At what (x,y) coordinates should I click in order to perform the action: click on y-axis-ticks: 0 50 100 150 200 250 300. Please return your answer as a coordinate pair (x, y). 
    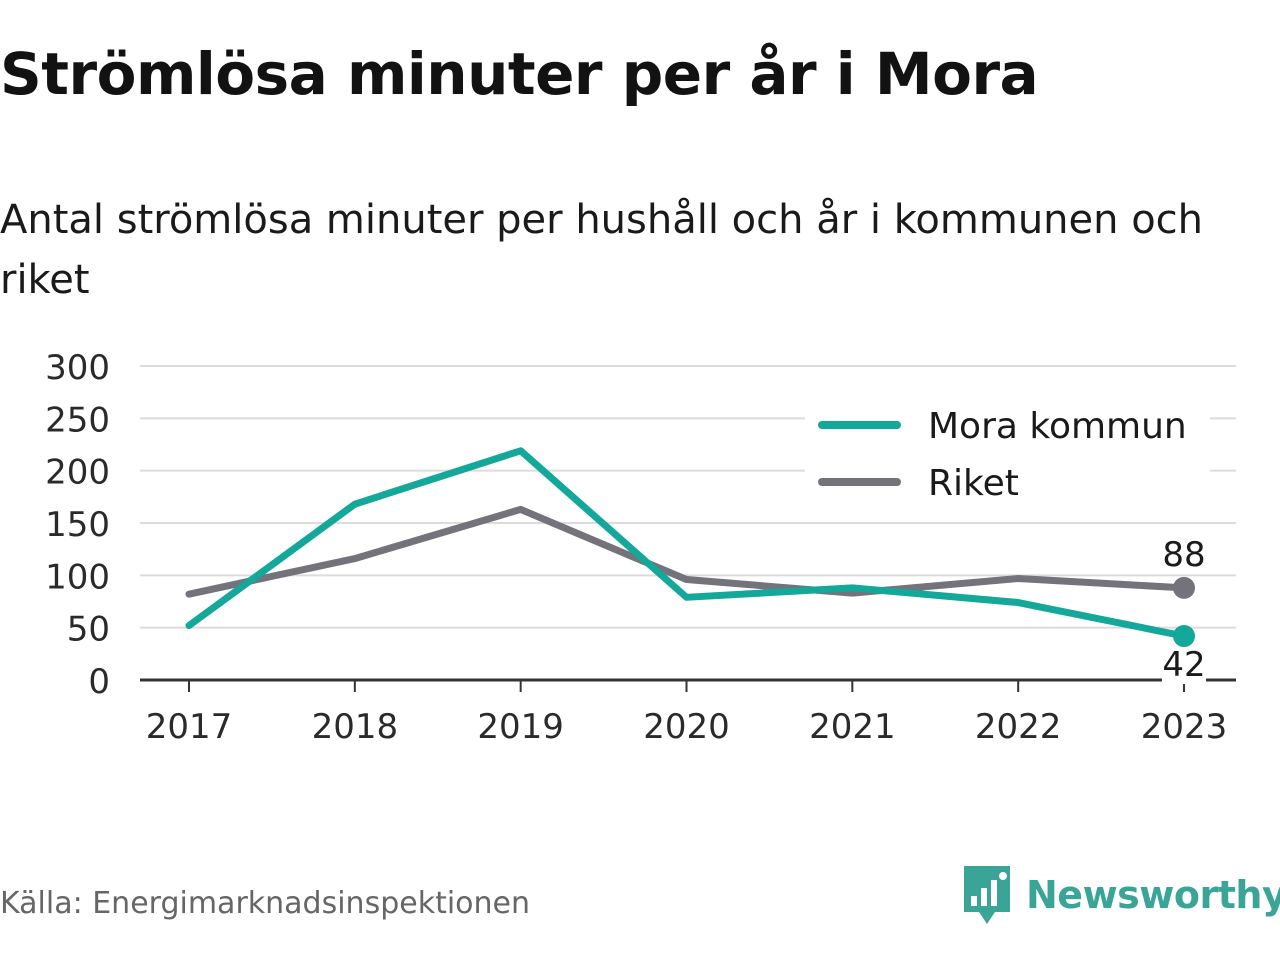
    Looking at the image, I should click on (77, 525).